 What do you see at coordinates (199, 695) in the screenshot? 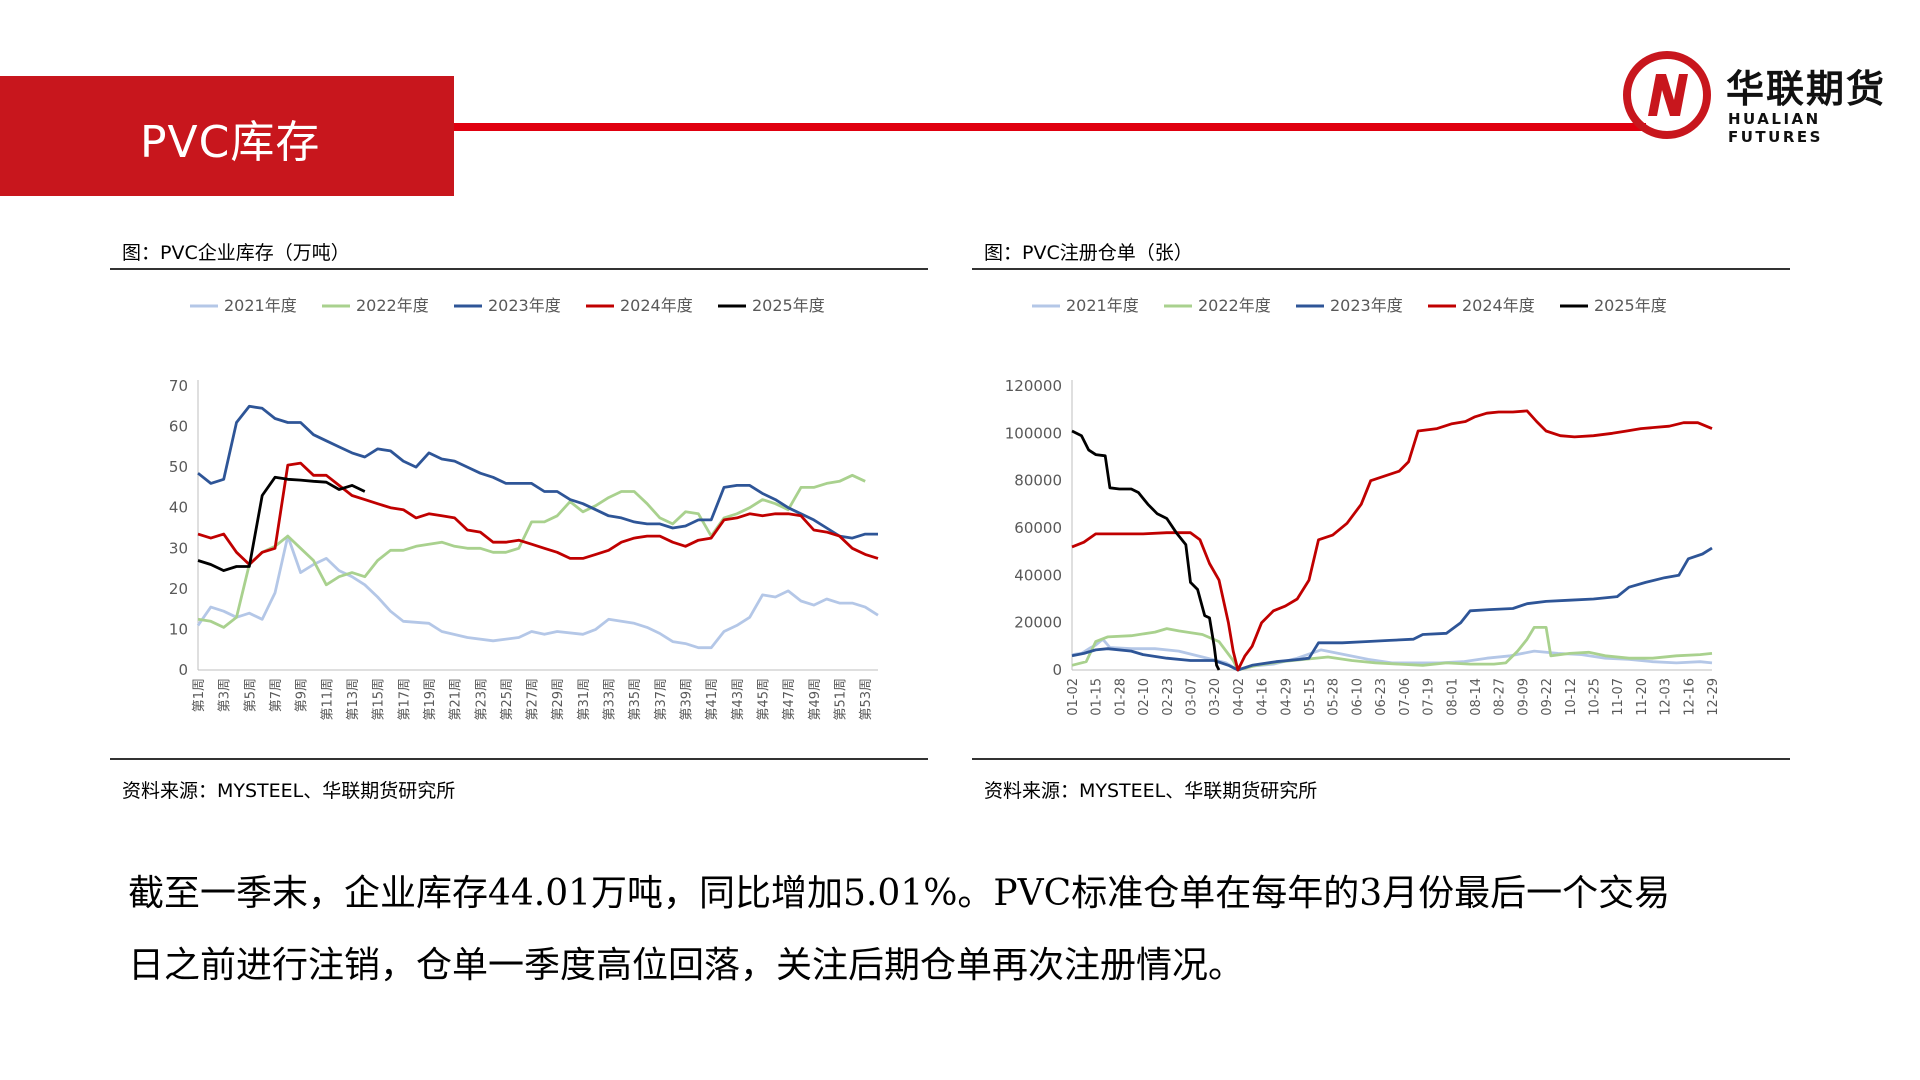
I see `x-tick-label: 第1周` at bounding box center [199, 695].